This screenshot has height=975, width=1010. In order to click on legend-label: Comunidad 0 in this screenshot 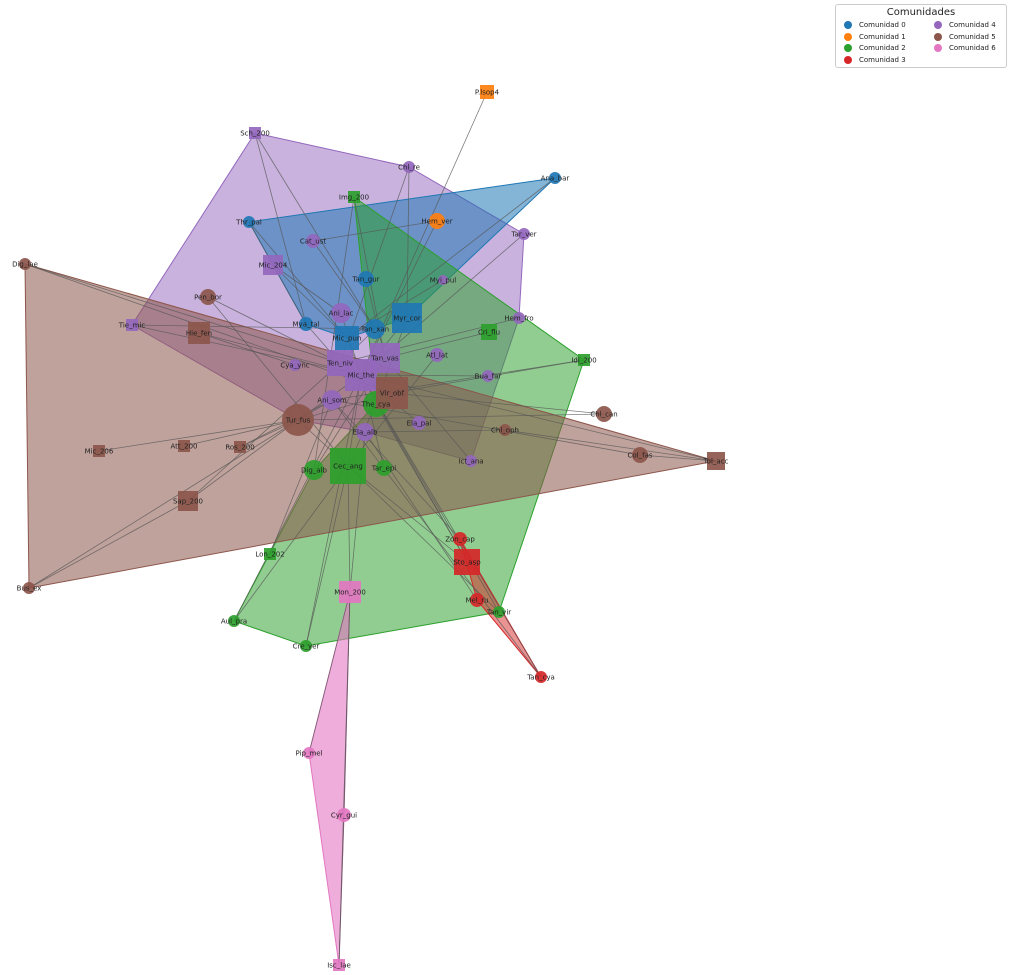, I will do `click(882, 25)`.